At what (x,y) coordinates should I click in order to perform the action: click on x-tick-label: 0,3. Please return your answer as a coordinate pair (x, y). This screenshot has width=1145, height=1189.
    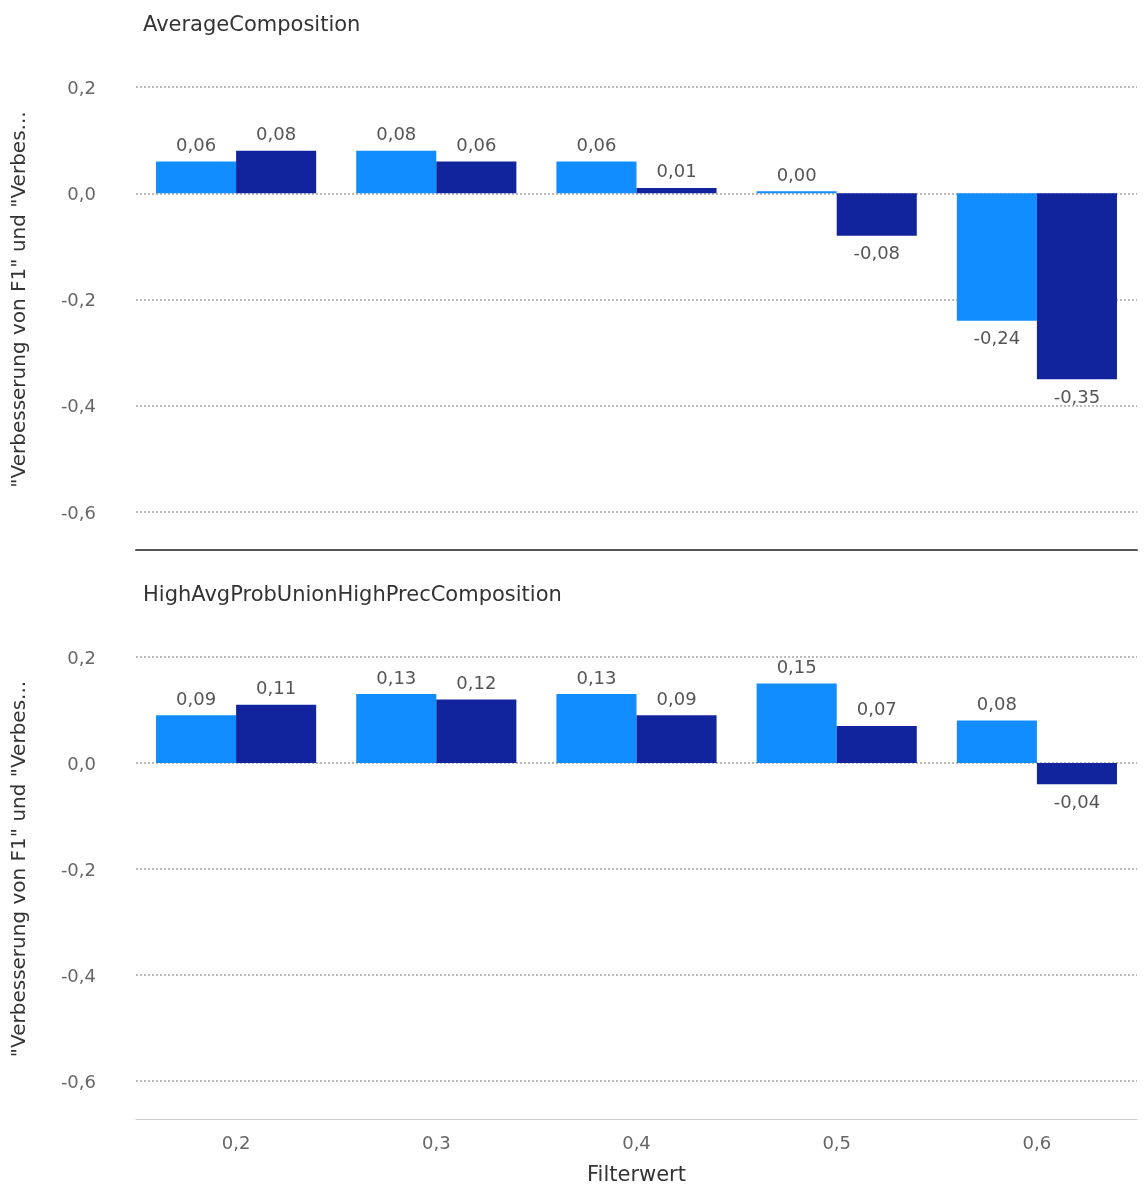
    Looking at the image, I should click on (436, 1142).